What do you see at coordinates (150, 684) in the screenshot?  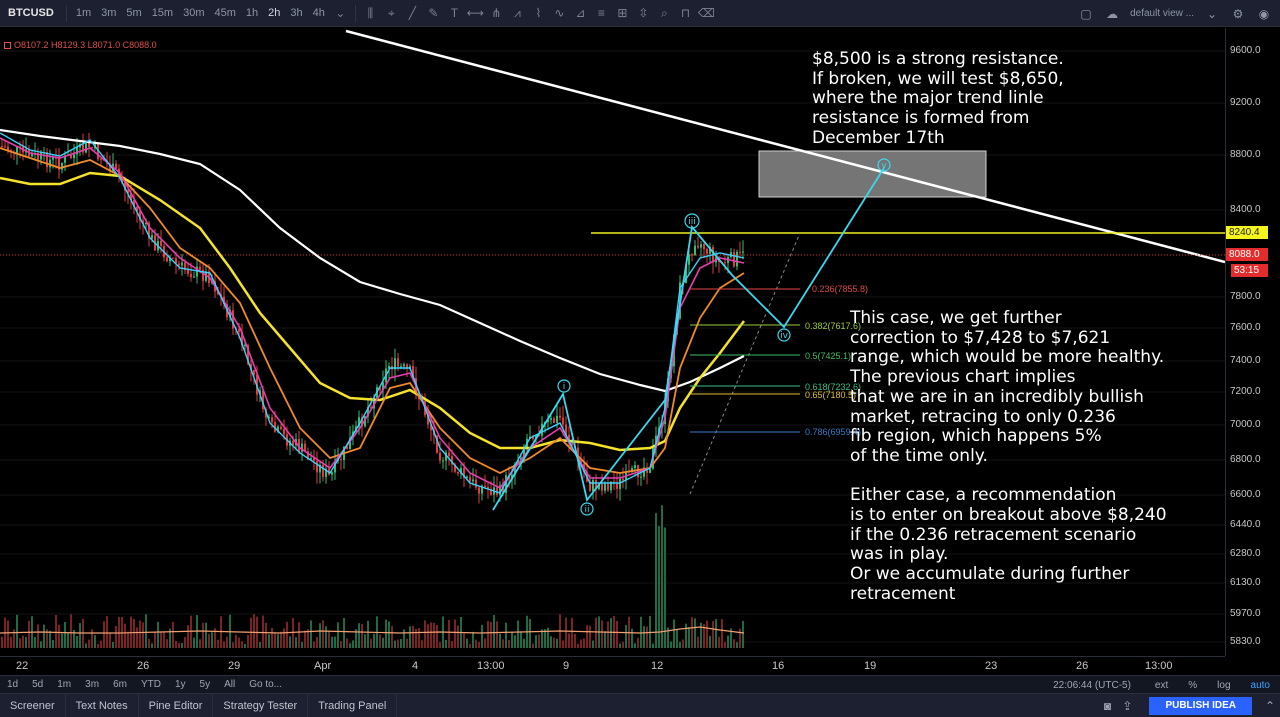 I see `range-ytd: YTD` at bounding box center [150, 684].